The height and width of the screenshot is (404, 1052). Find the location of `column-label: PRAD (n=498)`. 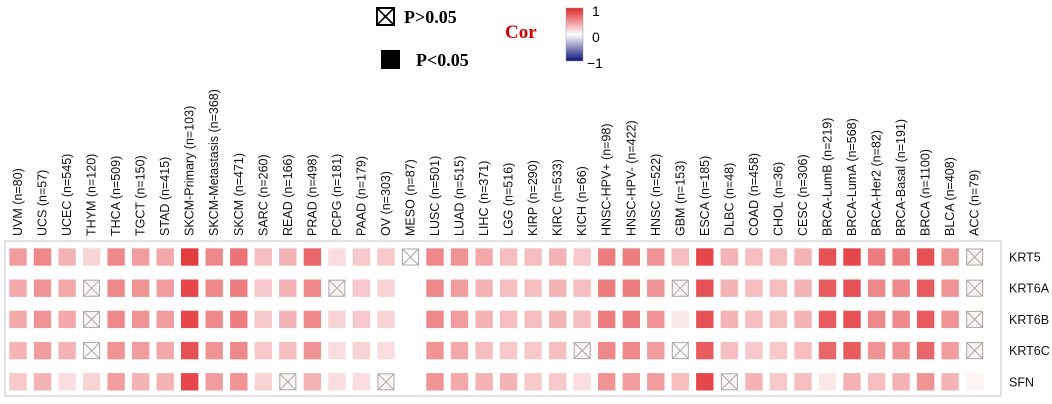

column-label: PRAD (n=498) is located at coordinates (312, 195).